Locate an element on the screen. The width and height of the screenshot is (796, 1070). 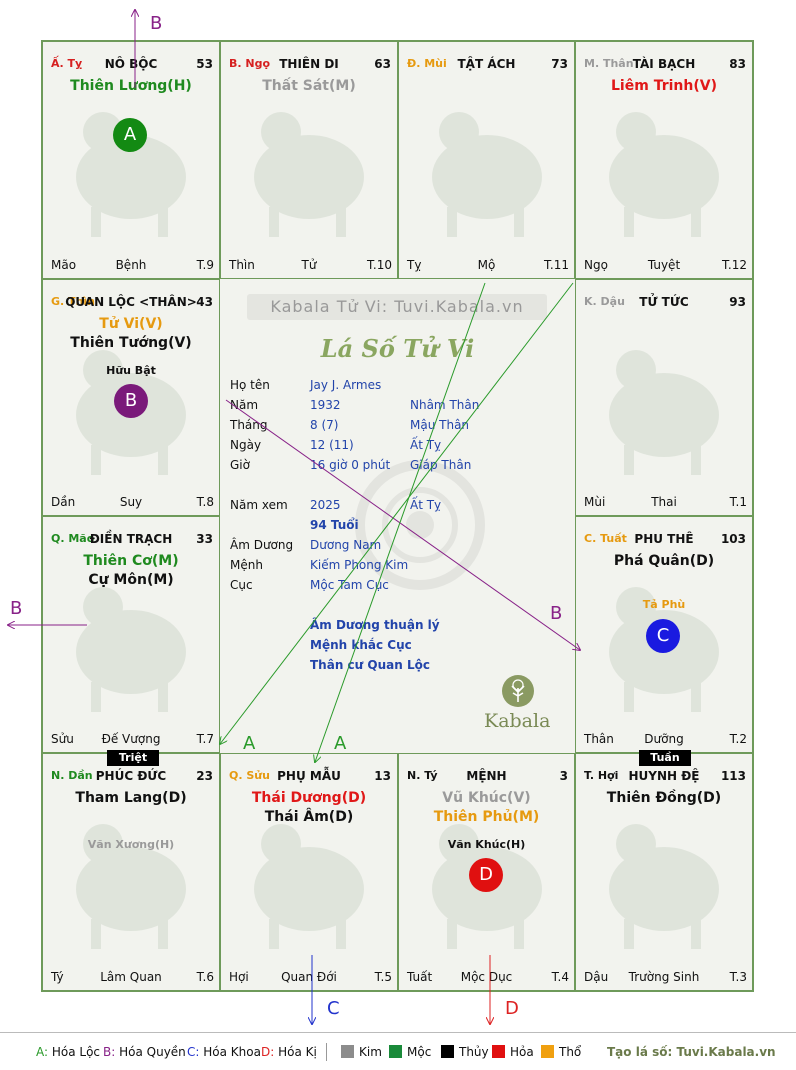
legend-element: Kim is located at coordinates (361, 1052).